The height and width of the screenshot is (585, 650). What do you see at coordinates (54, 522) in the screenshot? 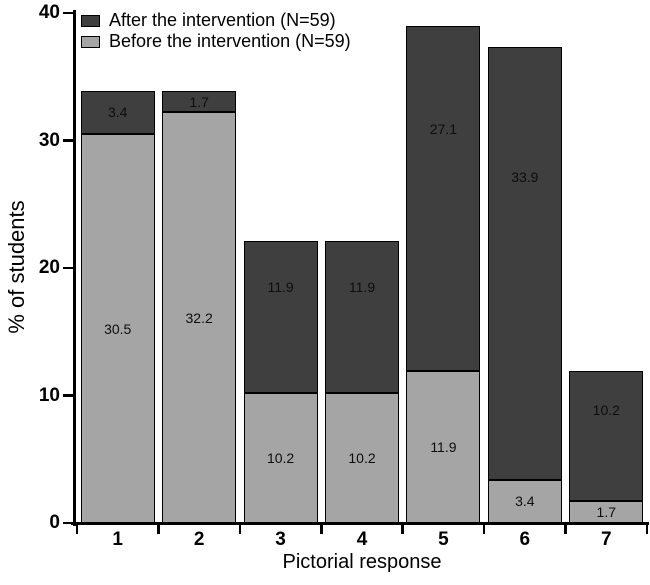
I see `y-tick-label: 0` at bounding box center [54, 522].